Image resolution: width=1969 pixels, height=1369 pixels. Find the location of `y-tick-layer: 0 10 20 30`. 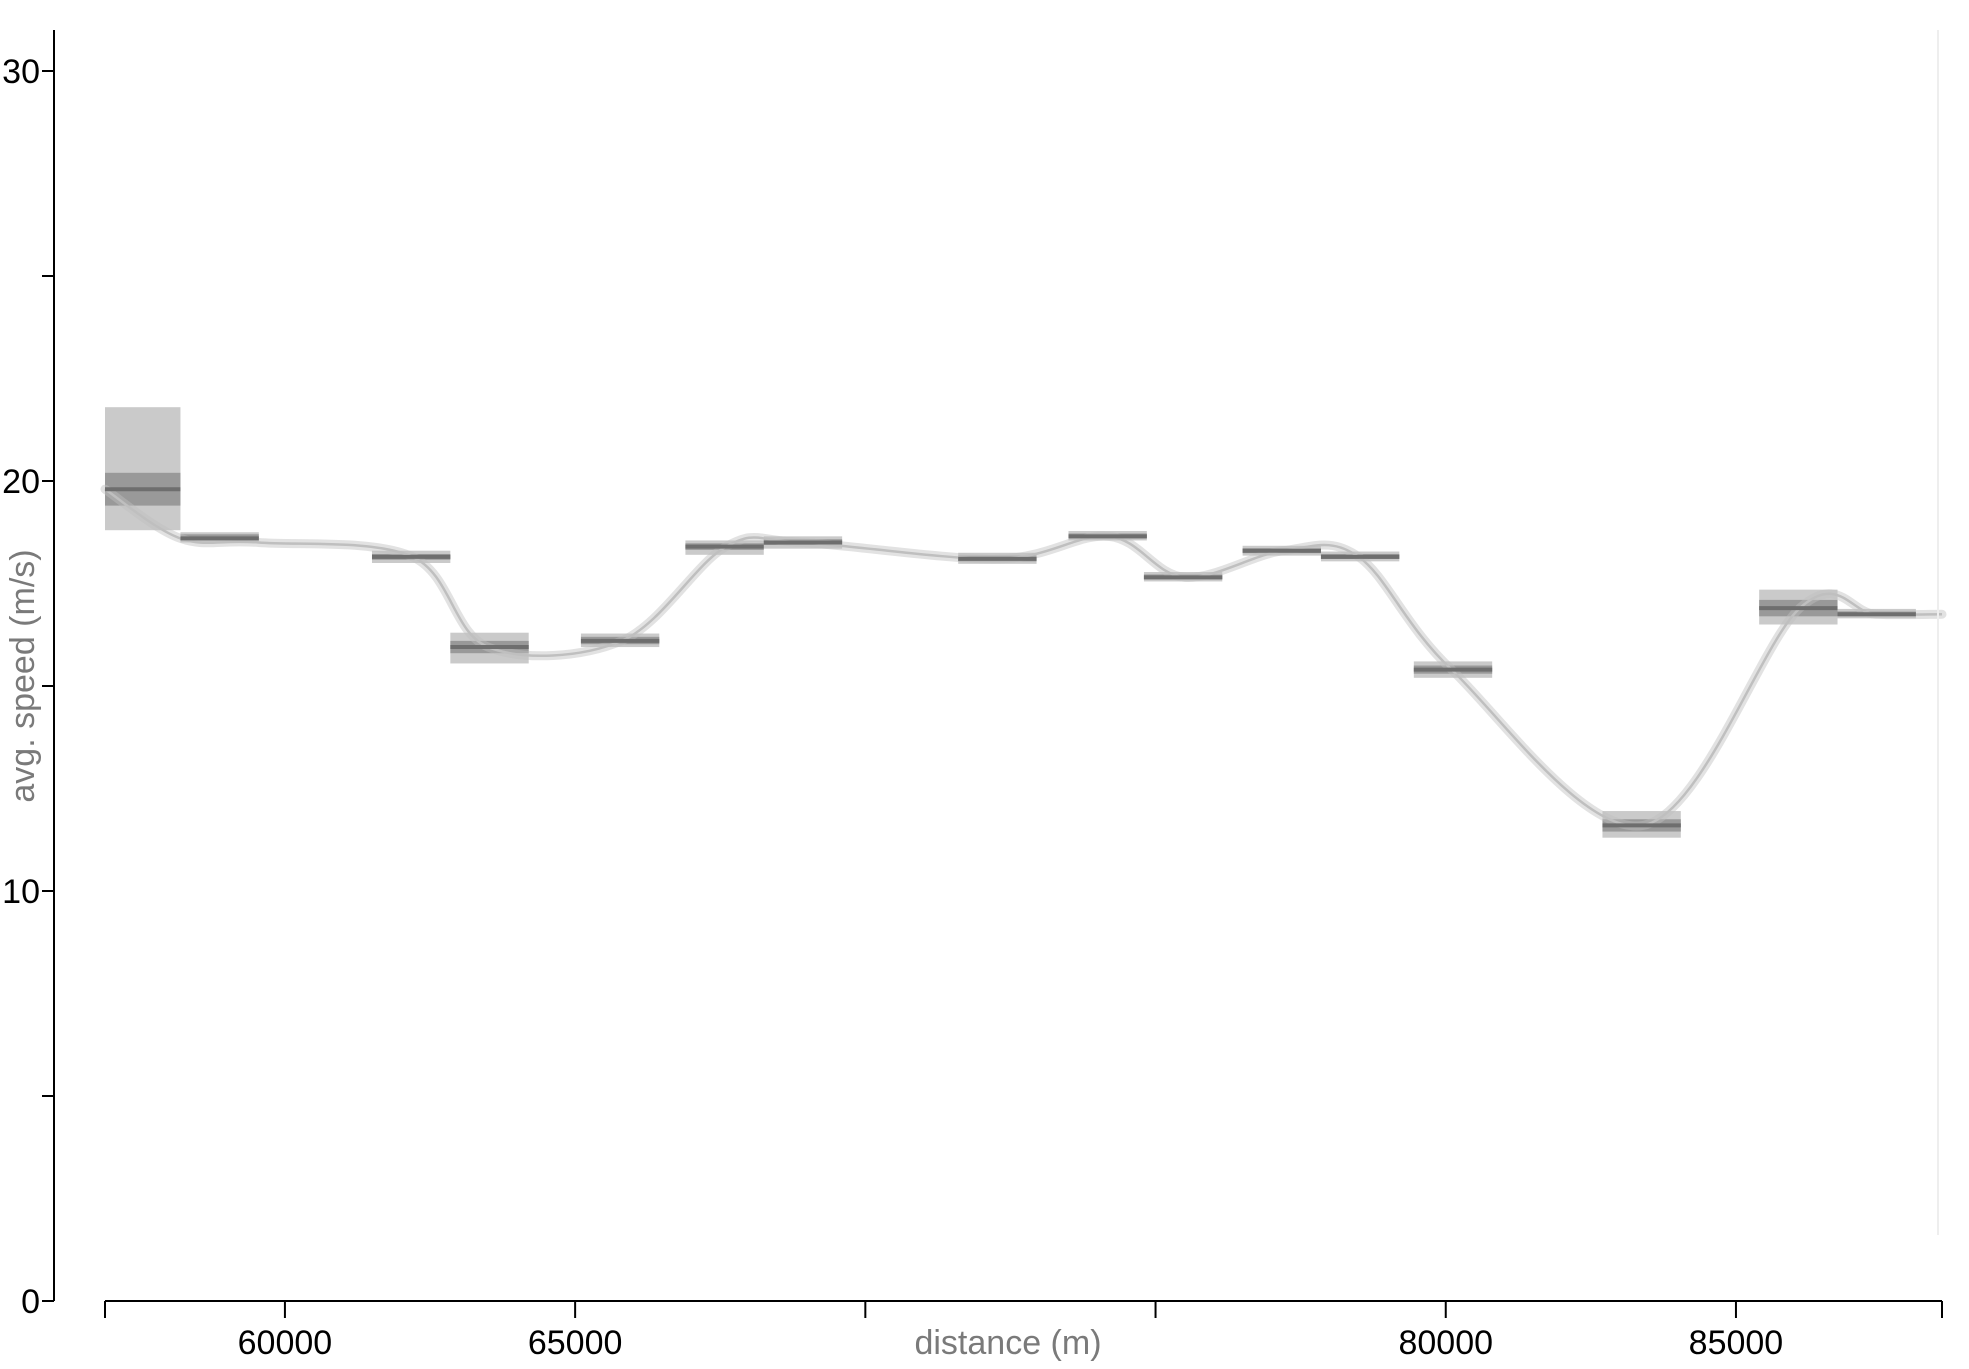

y-tick-layer: 0 10 20 30 is located at coordinates (28, 687).